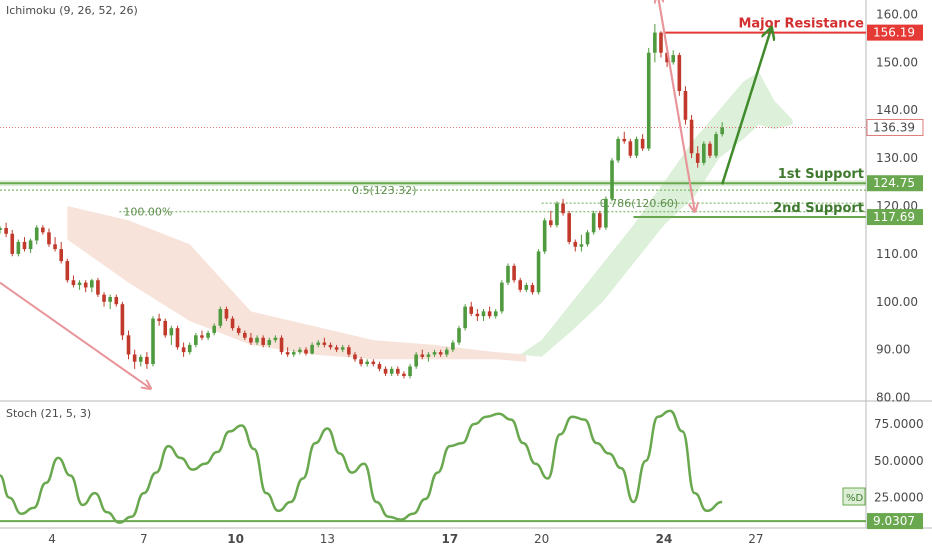 Image resolution: width=932 pixels, height=550 pixels. I want to click on time-tick-label: 4, so click(52, 539).